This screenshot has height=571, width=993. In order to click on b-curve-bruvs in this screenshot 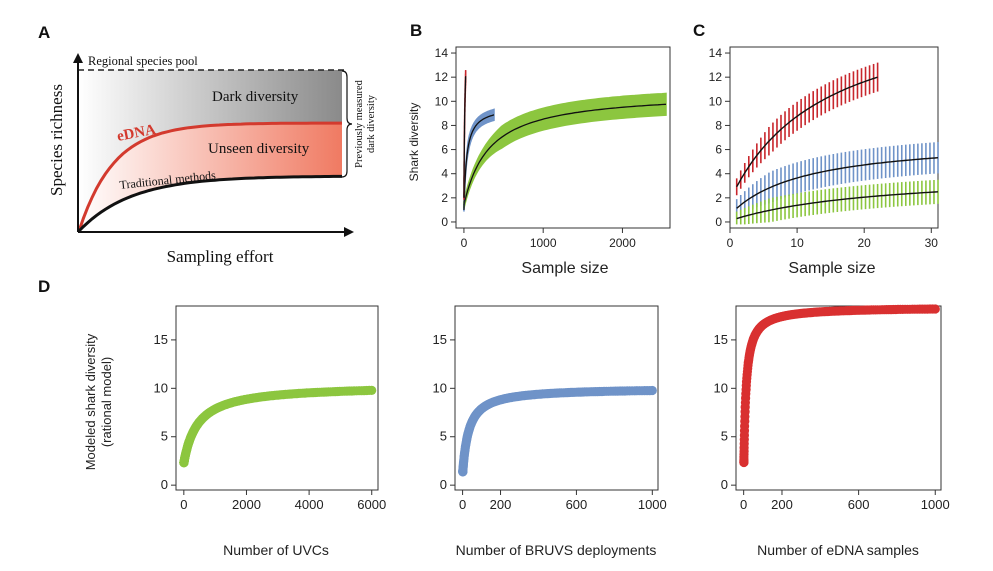, I will do `click(479, 162)`.